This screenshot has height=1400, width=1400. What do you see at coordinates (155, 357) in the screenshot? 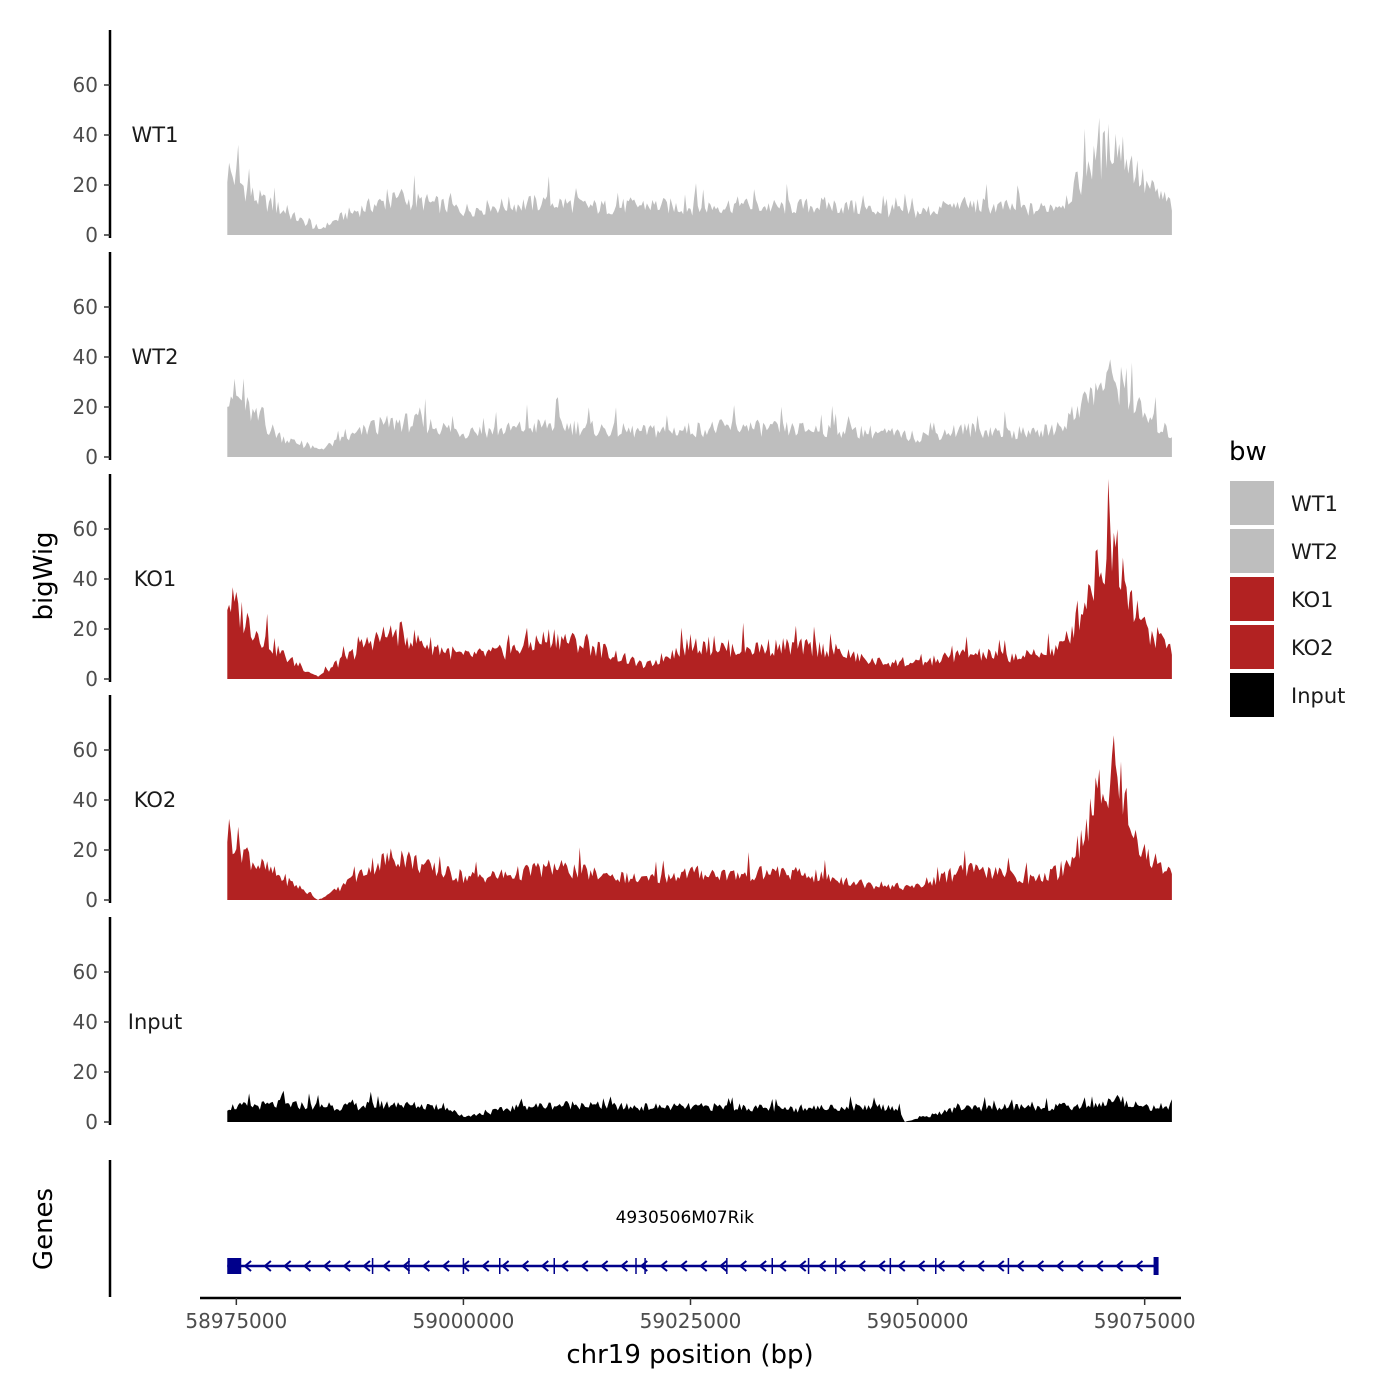
I see `track-label-wt2: WT2` at bounding box center [155, 357].